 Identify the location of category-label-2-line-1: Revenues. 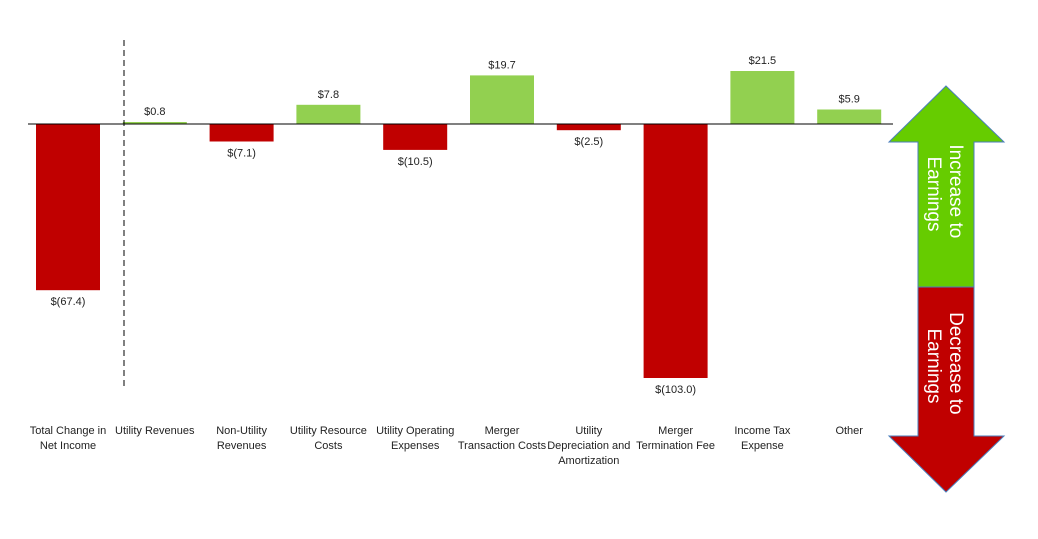
(242, 446).